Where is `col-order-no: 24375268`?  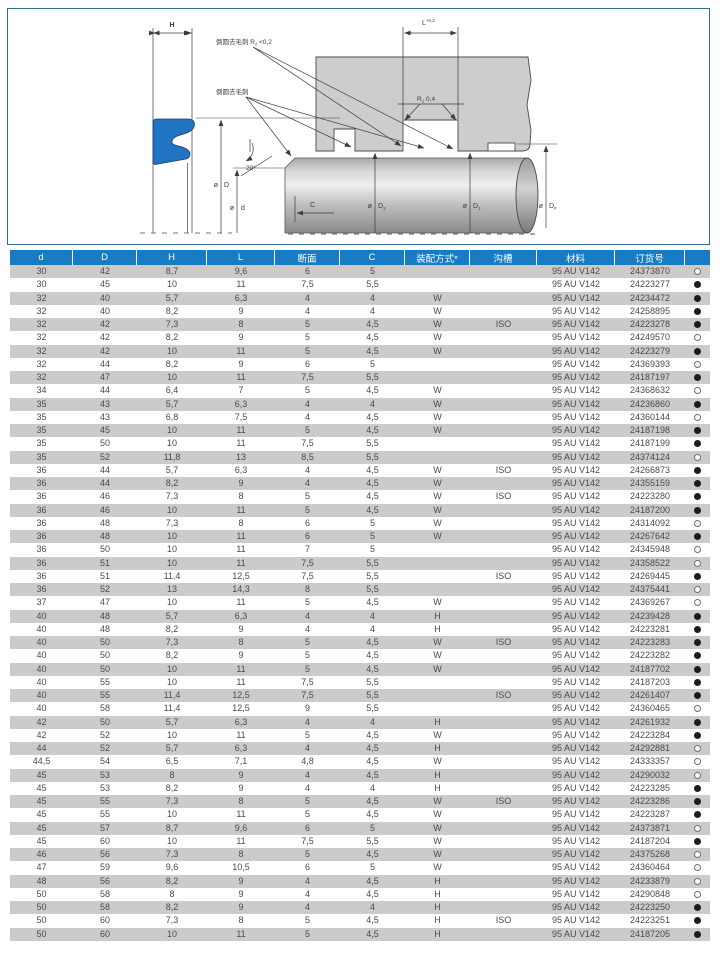
col-order-no: 24375268 is located at coordinates (650, 855).